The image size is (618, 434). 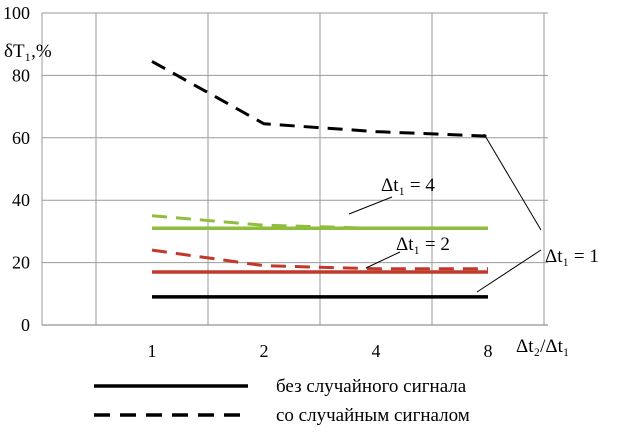 I want to click on x-tick-label: 1, so click(x=152, y=351).